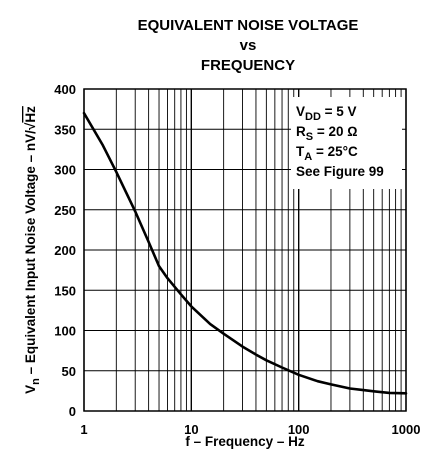  What do you see at coordinates (69, 371) in the screenshot?
I see `y-tick-label: 50` at bounding box center [69, 371].